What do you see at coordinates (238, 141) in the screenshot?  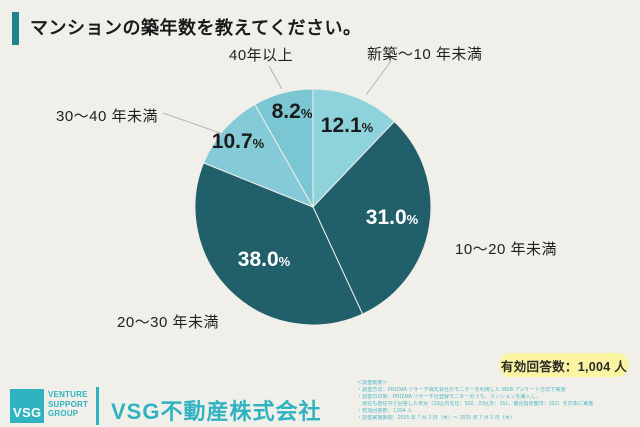 I see `pie-value-30-40: 10.7%` at bounding box center [238, 141].